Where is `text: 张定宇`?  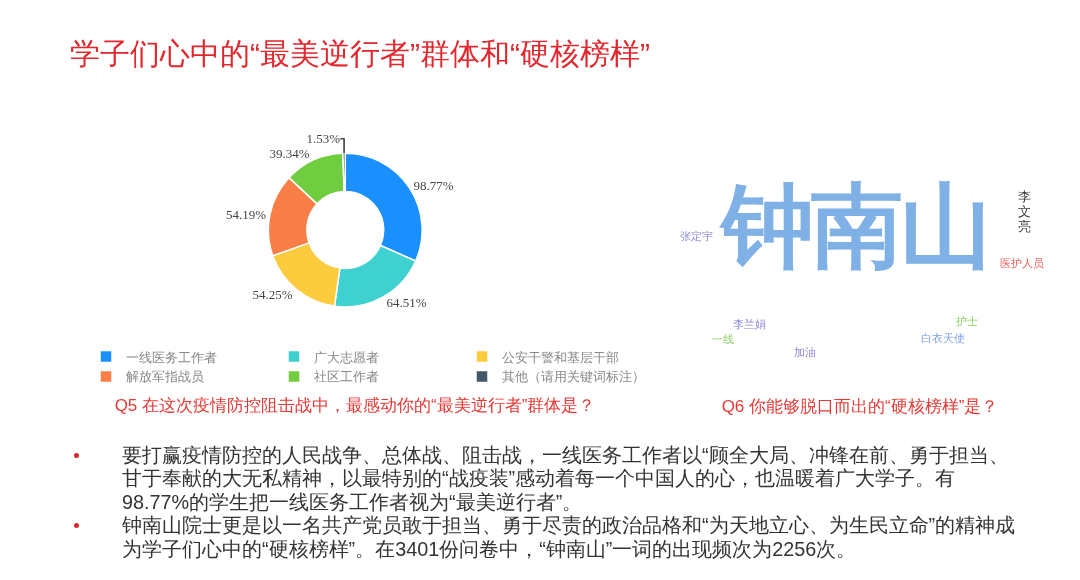 text: 张定宇 is located at coordinates (696, 236).